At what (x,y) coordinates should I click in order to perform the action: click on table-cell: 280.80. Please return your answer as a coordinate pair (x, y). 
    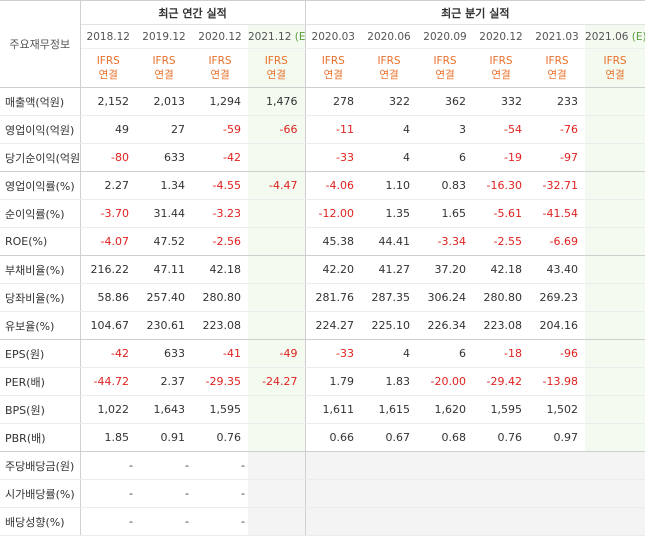
    Looking at the image, I should click on (220, 297).